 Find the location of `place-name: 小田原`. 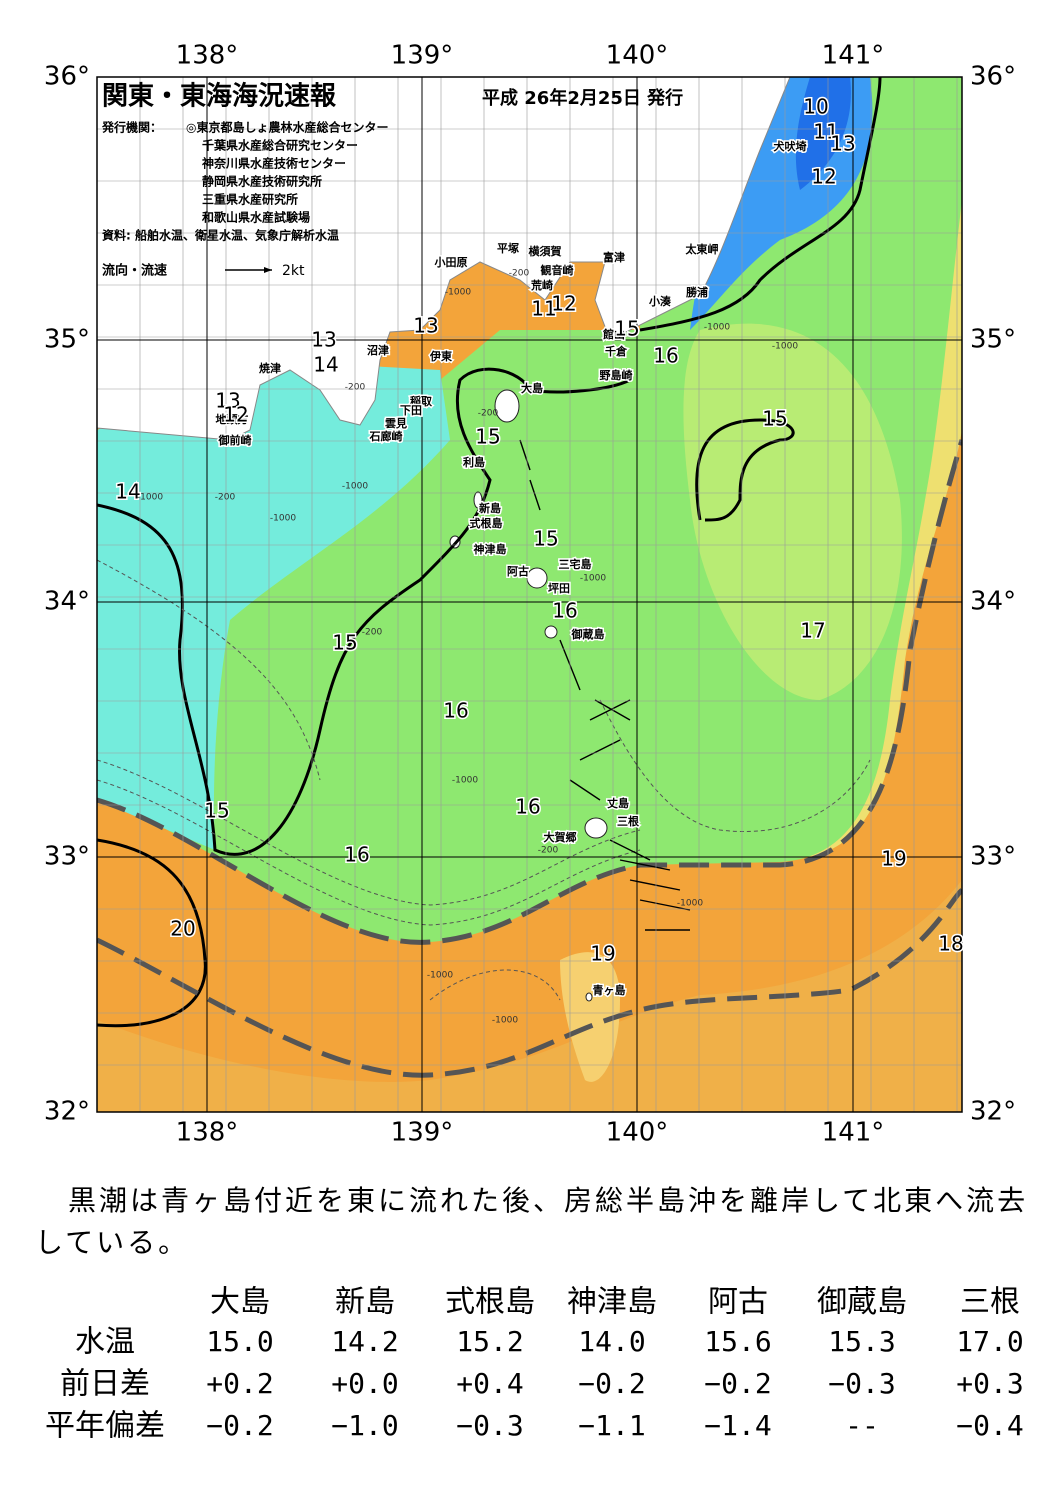

place-name: 小田原 is located at coordinates (451, 262).